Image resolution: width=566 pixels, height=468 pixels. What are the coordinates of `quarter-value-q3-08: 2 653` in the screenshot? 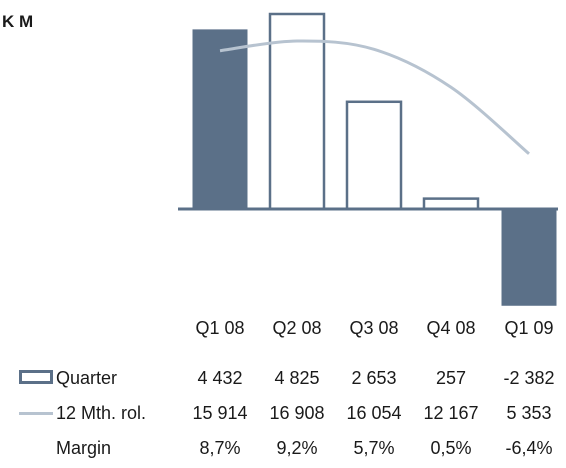 It's located at (374, 378).